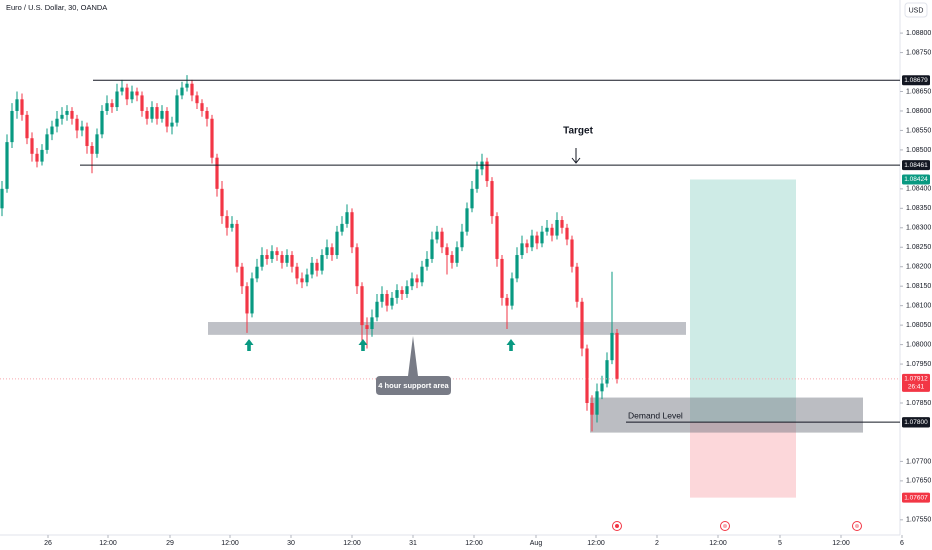 Image resolution: width=932 pixels, height=550 pixels. Describe the element at coordinates (48, 543) in the screenshot. I see `x-tick-label: 26` at that location.